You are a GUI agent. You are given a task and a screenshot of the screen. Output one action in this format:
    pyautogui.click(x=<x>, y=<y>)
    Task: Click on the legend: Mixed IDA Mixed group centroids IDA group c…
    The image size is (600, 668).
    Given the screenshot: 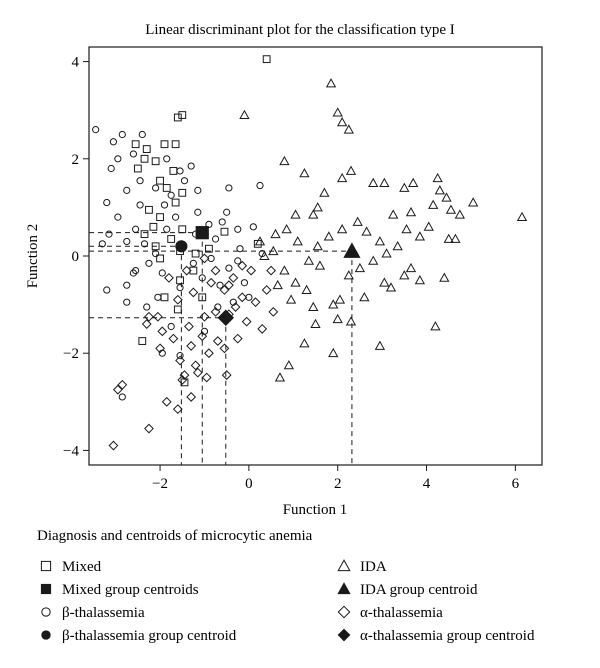 What is the action you would take?
    pyautogui.click(x=287, y=601)
    